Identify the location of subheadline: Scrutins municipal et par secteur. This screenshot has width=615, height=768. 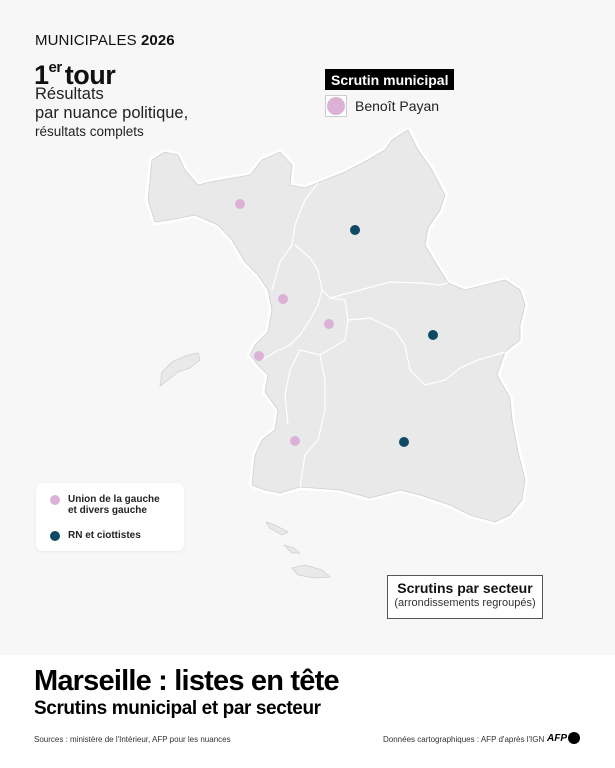
(177, 708).